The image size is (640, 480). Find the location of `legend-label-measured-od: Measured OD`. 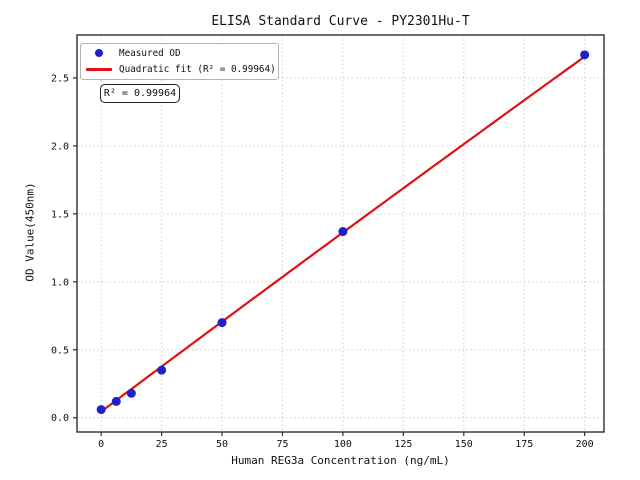

legend-label-measured-od: Measured OD is located at coordinates (150, 53).